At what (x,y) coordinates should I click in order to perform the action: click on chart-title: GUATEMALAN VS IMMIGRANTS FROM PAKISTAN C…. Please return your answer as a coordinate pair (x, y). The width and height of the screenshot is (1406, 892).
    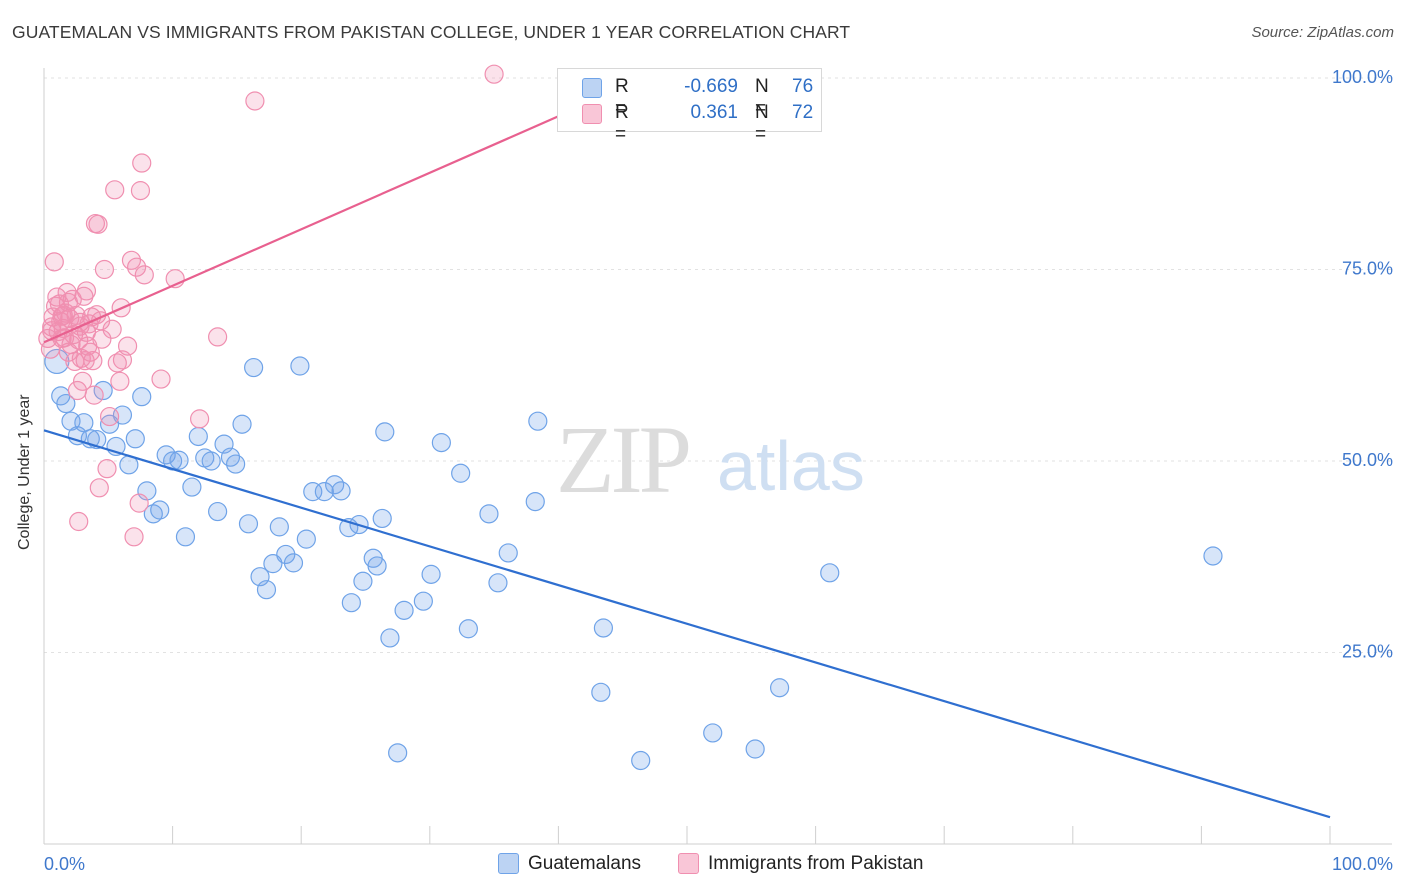
    Looking at the image, I should click on (431, 32).